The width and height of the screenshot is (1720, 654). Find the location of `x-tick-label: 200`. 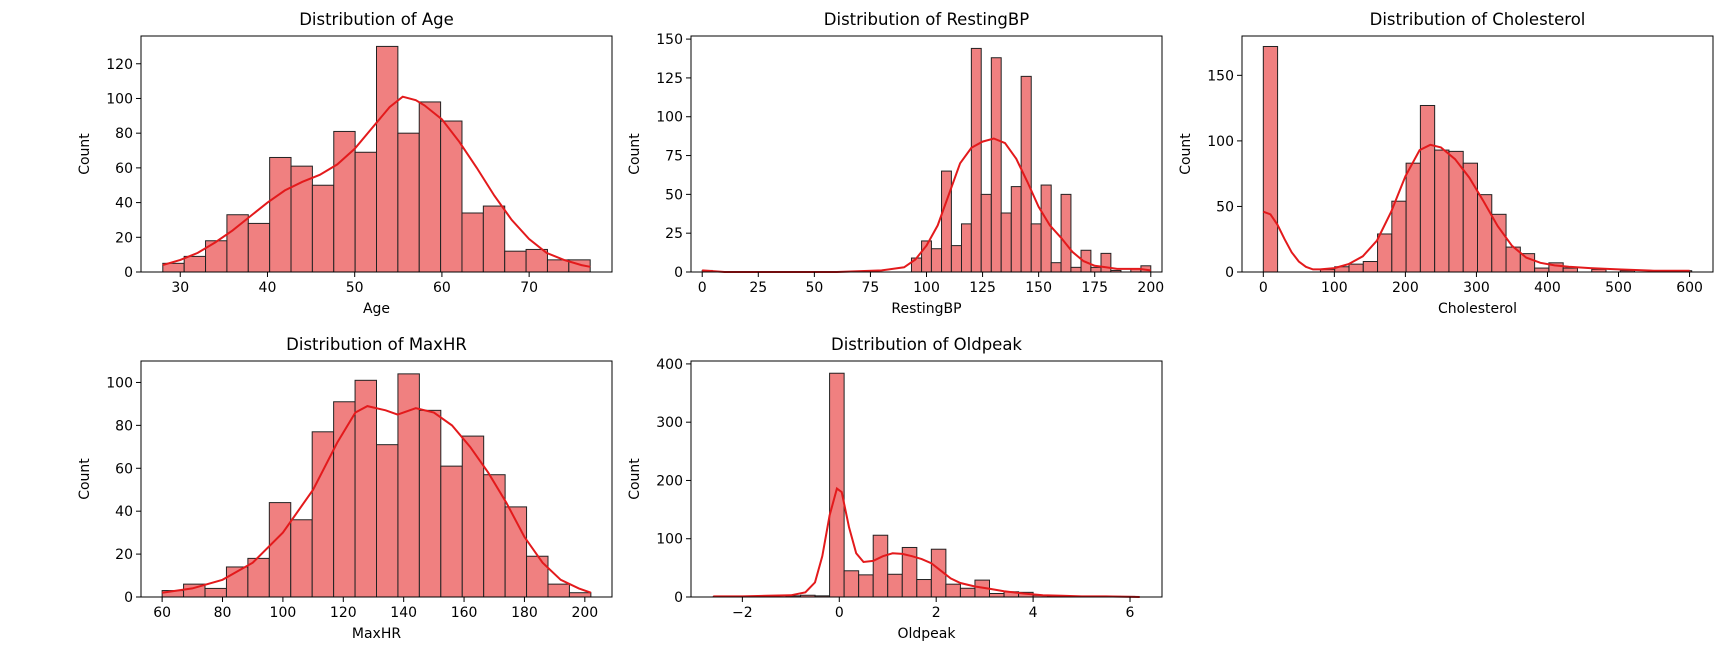

x-tick-label: 200 is located at coordinates (1150, 288).